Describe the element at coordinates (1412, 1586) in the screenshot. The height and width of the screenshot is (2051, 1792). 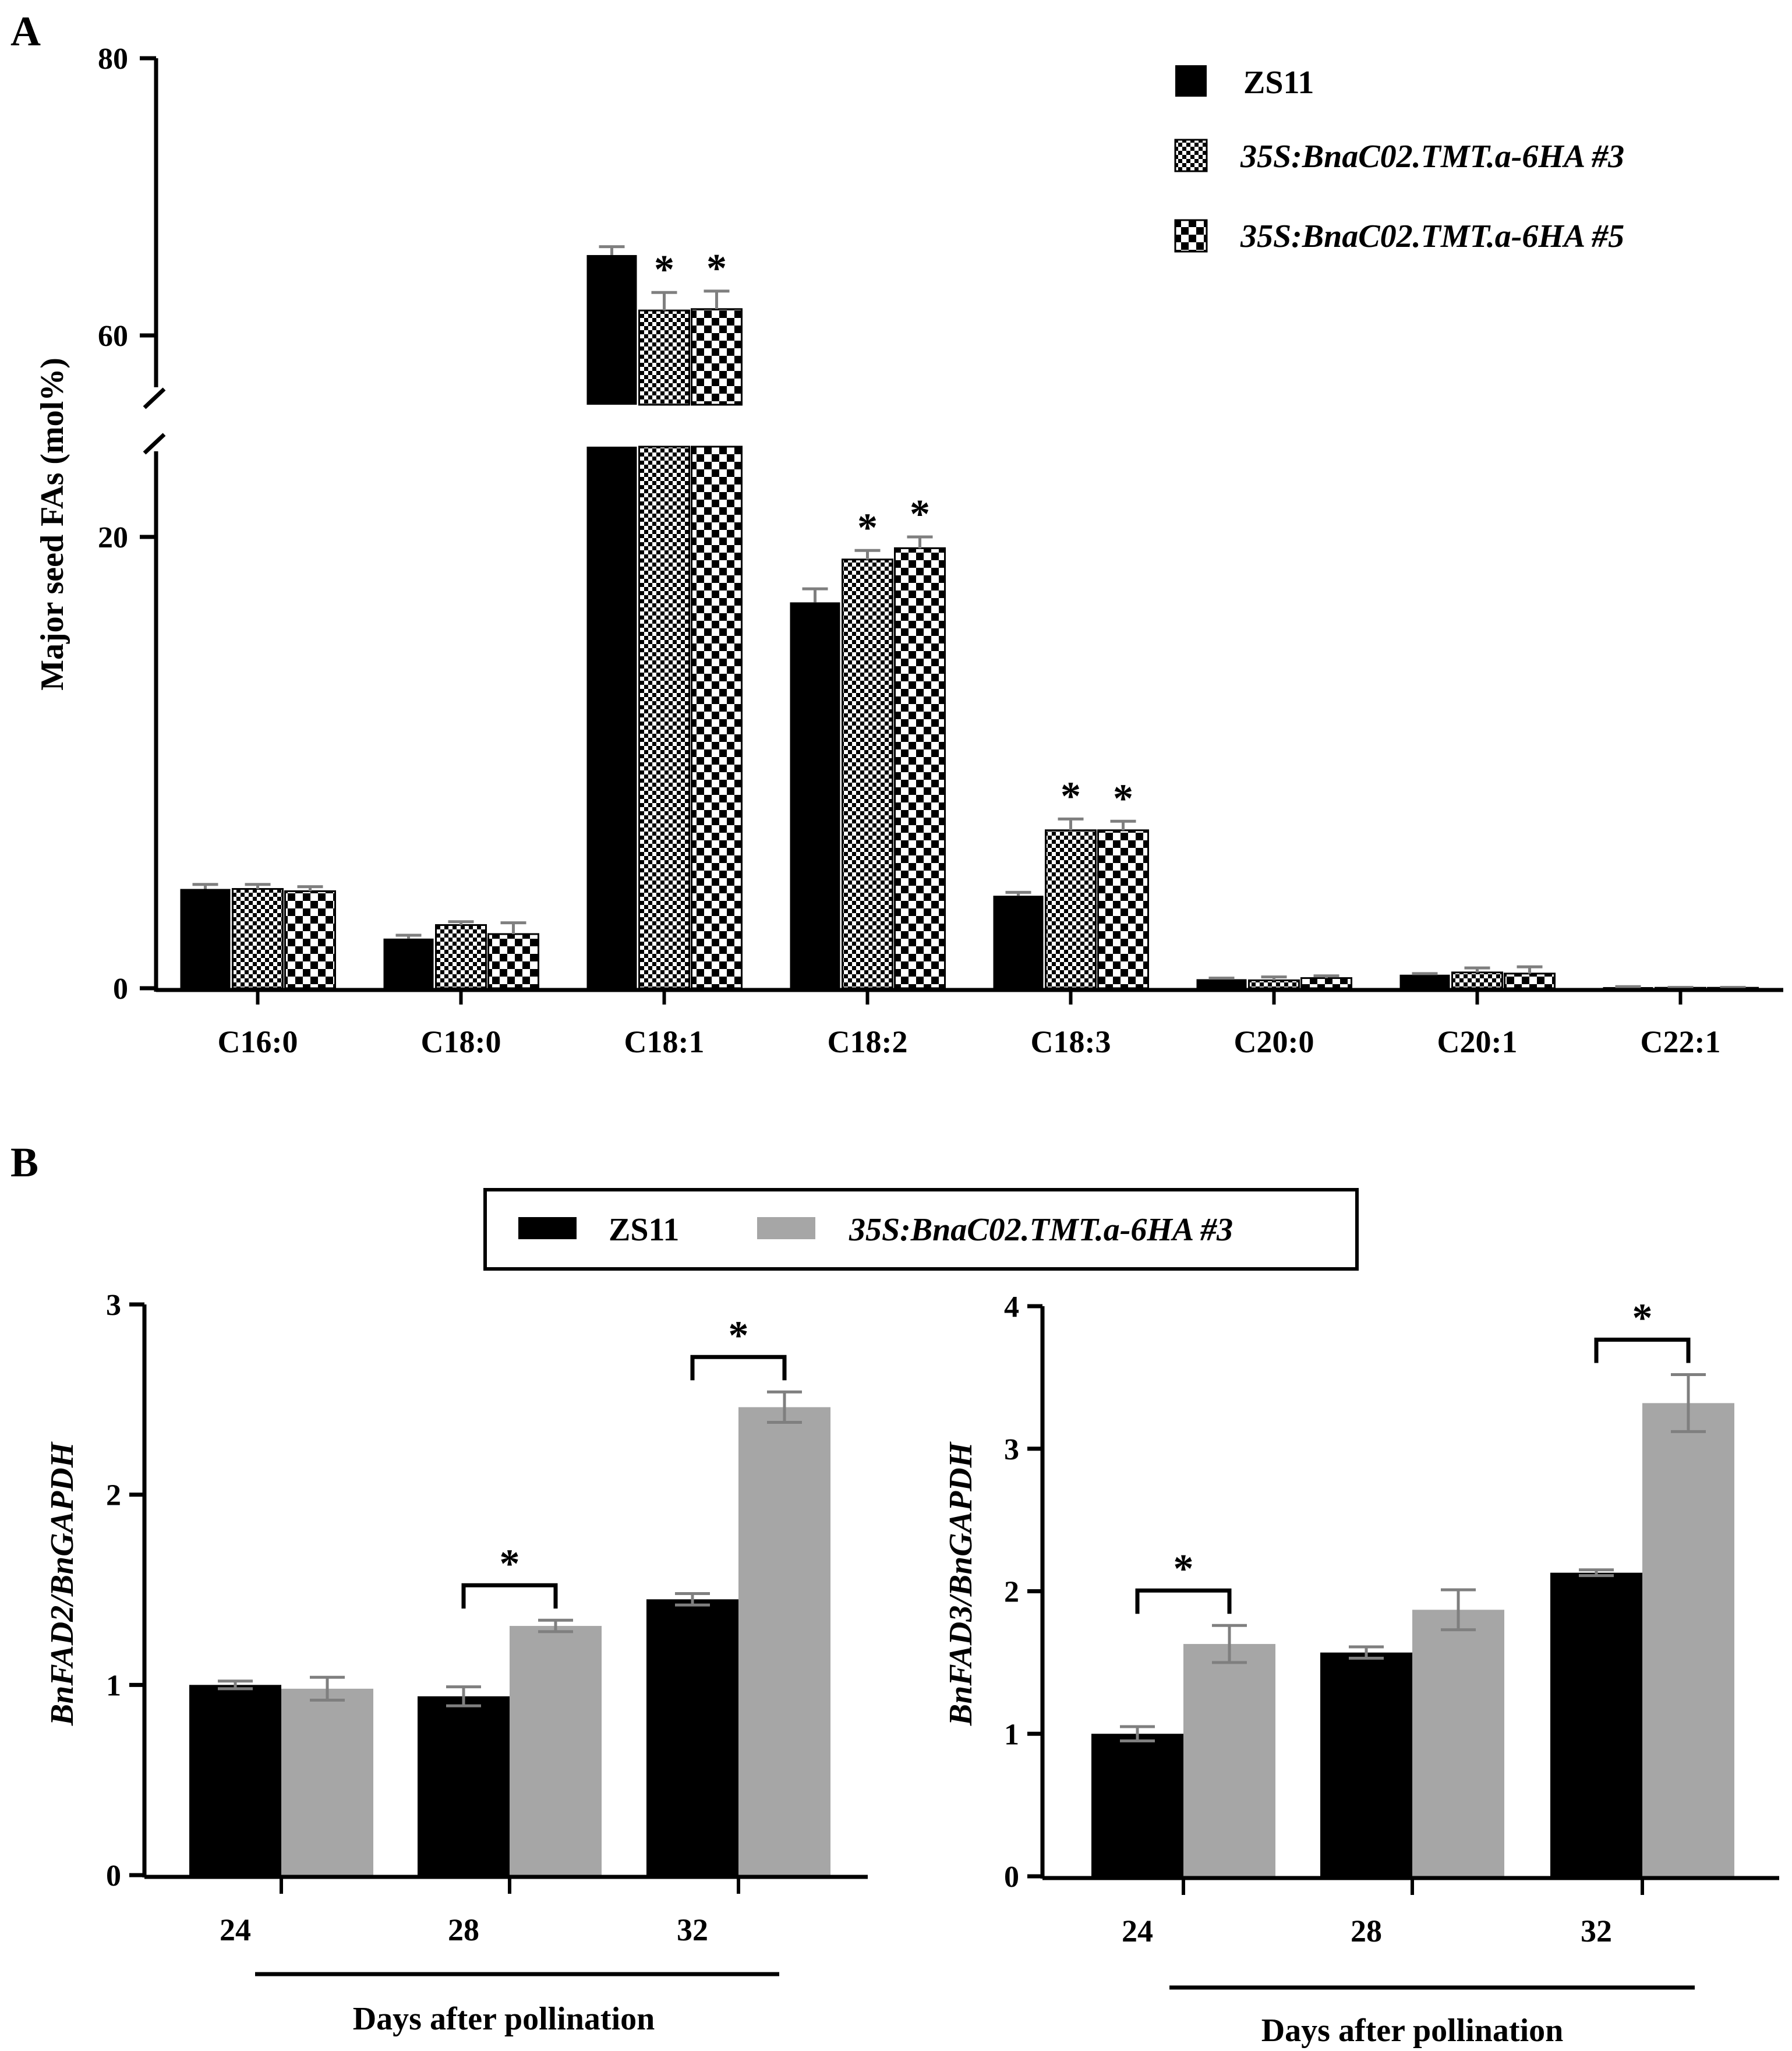
I see `chart-b-fad3-bars: **` at that location.